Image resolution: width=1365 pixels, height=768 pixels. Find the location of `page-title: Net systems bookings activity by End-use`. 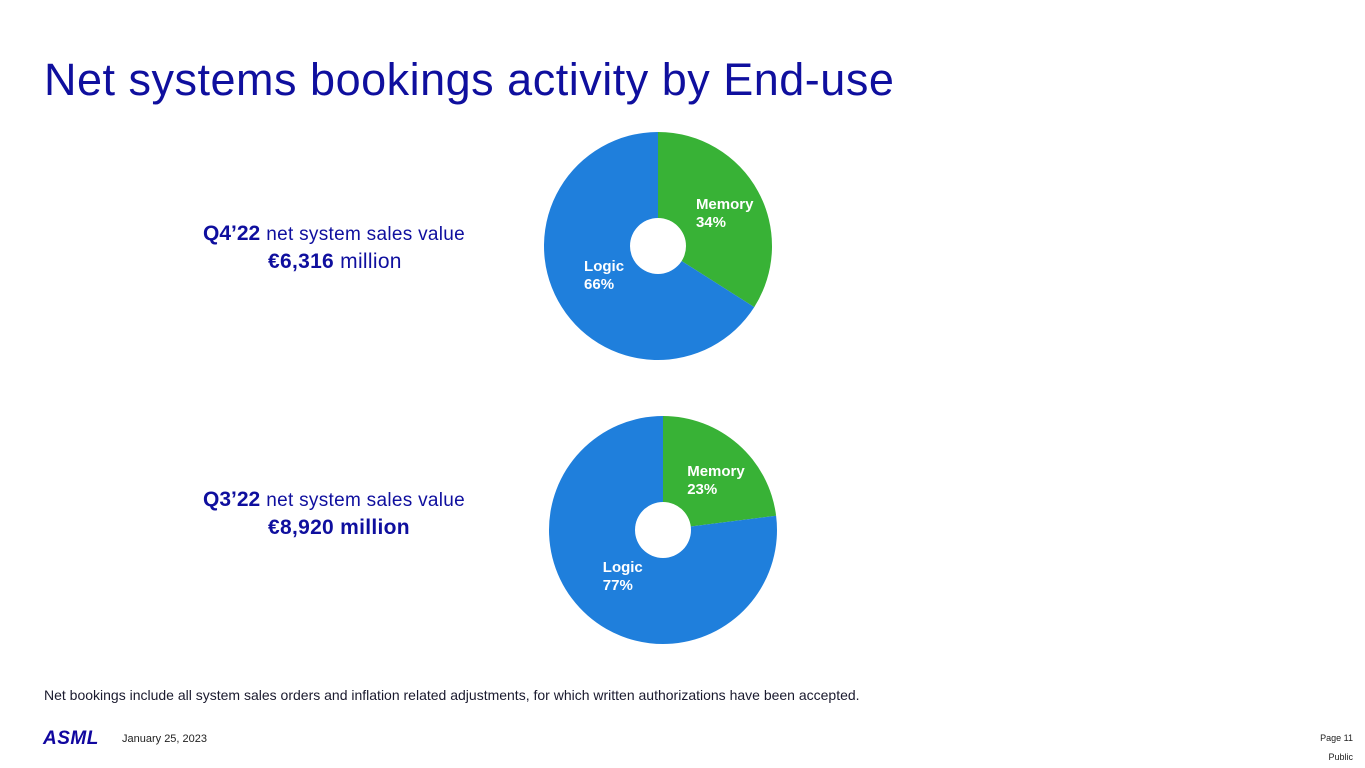

page-title: Net systems bookings activity by End-use is located at coordinates (469, 79).